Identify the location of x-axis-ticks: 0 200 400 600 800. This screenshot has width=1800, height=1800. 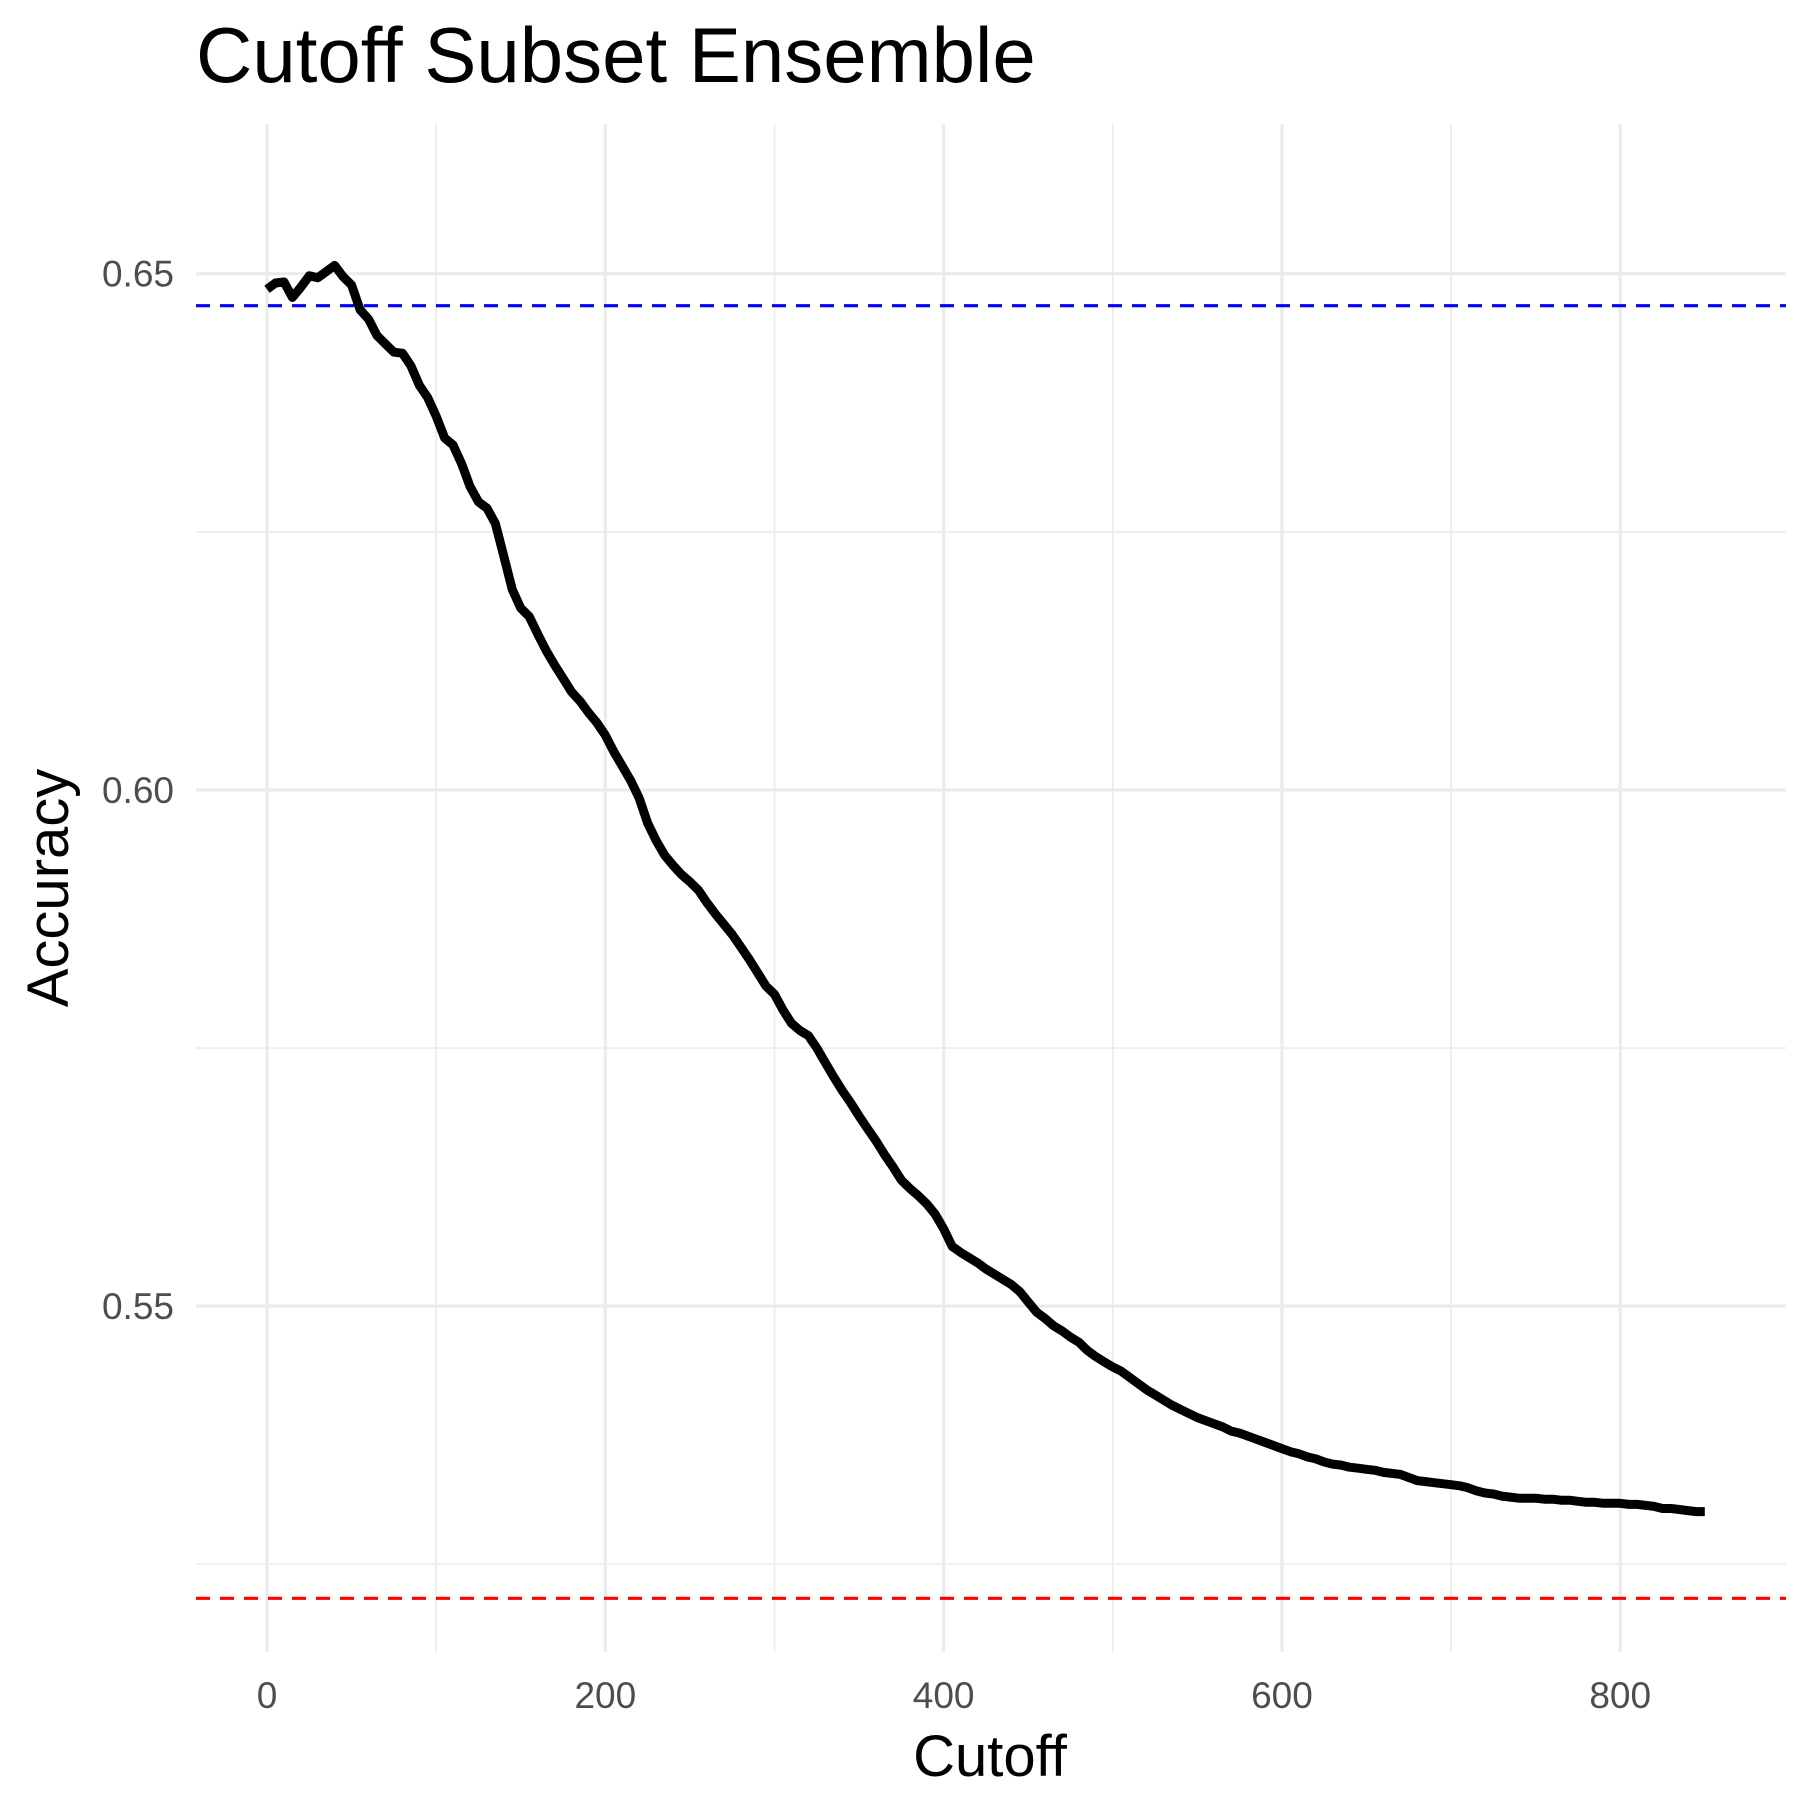
(954, 1695).